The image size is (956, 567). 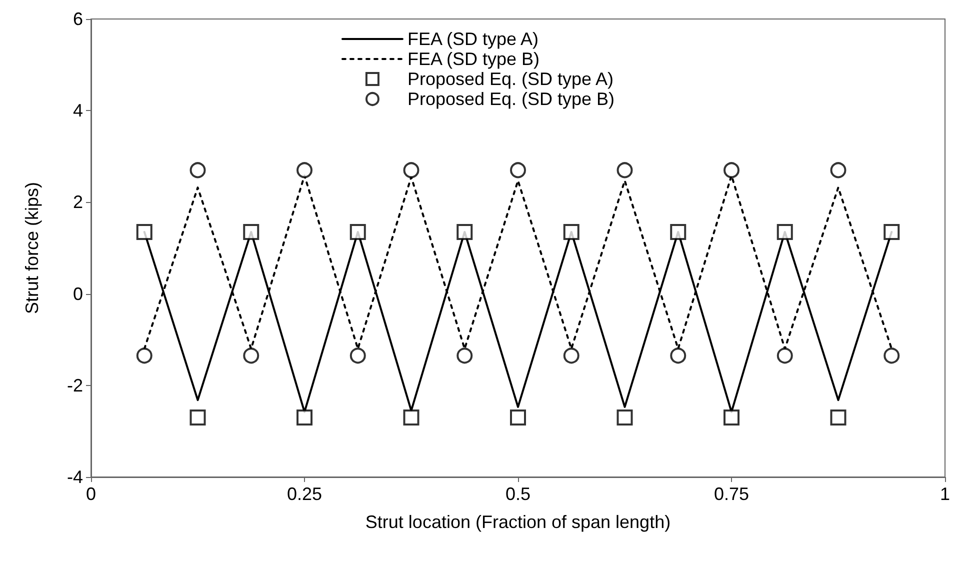 I want to click on y-tick-label: 6, so click(x=77, y=19).